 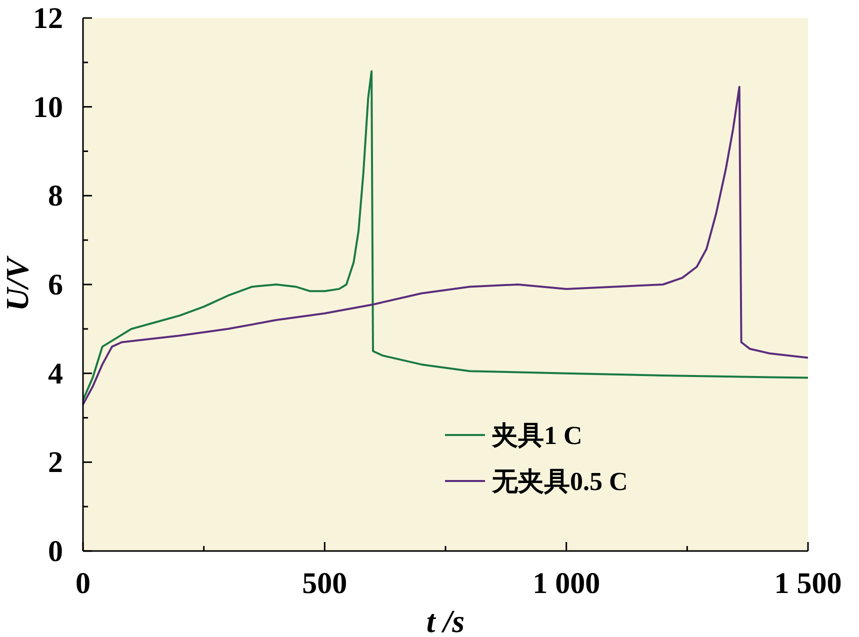 I want to click on y-tick-label: 8, so click(x=55, y=196).